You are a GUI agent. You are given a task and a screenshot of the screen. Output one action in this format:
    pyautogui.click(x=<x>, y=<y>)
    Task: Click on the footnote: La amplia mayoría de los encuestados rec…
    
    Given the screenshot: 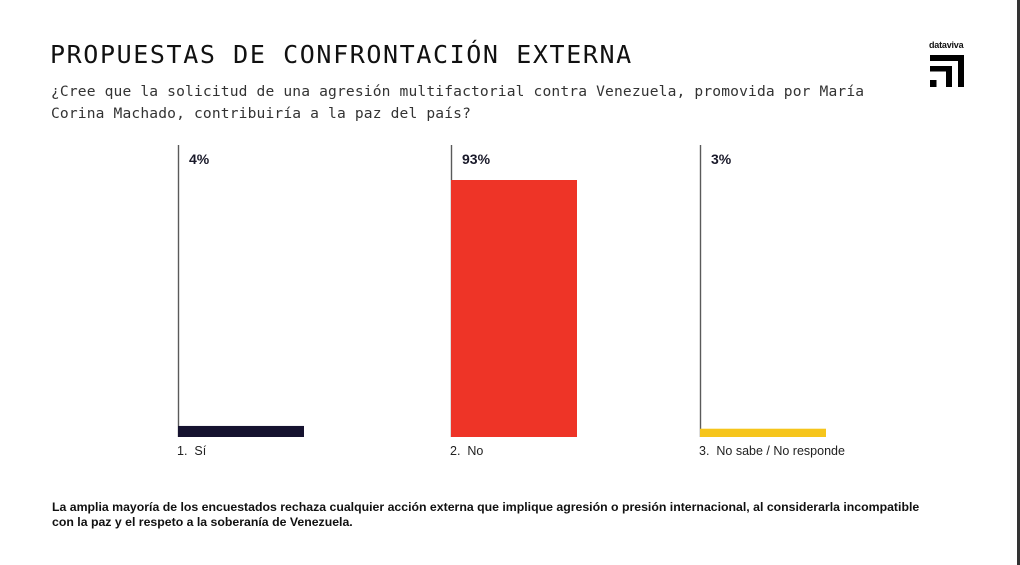 What is the action you would take?
    pyautogui.click(x=486, y=514)
    